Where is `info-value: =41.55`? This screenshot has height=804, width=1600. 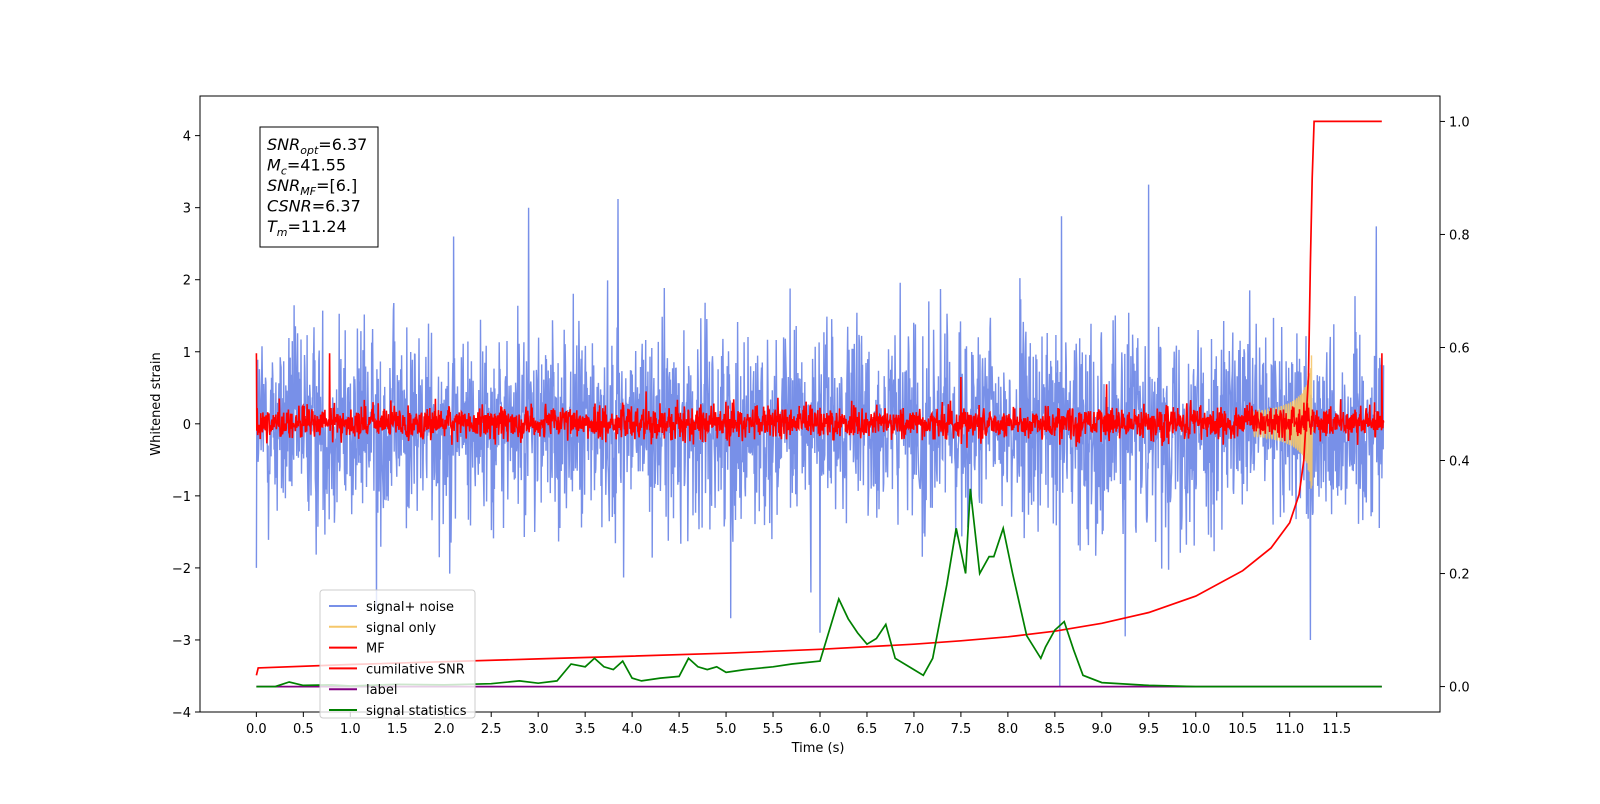 info-value: =41.55 is located at coordinates (316, 165).